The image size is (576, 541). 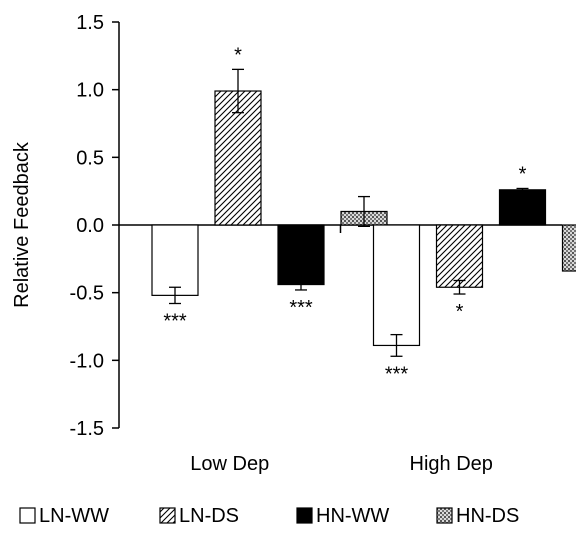 I want to click on legend-label-hn-ds: HN-DS, so click(x=487, y=516).